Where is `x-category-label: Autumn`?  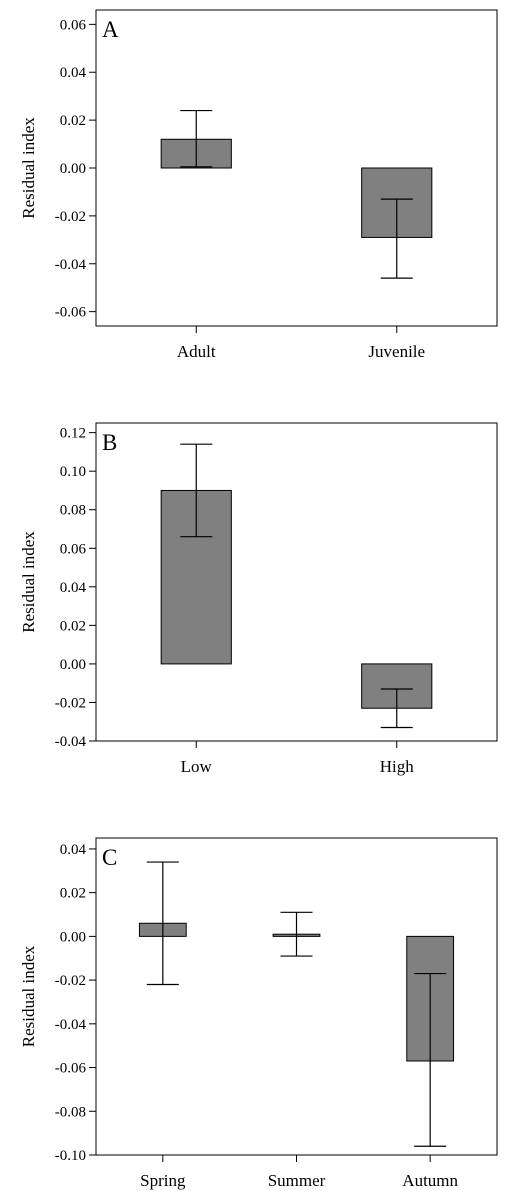
x-category-label: Autumn is located at coordinates (430, 1180).